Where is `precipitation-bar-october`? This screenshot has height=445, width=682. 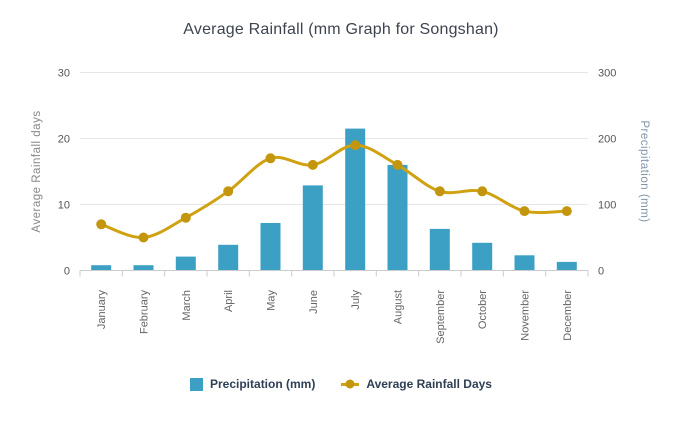
precipitation-bar-october is located at coordinates (482, 256).